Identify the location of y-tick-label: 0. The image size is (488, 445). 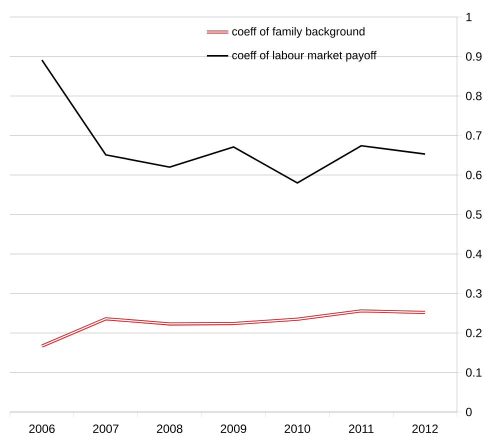
(469, 412).